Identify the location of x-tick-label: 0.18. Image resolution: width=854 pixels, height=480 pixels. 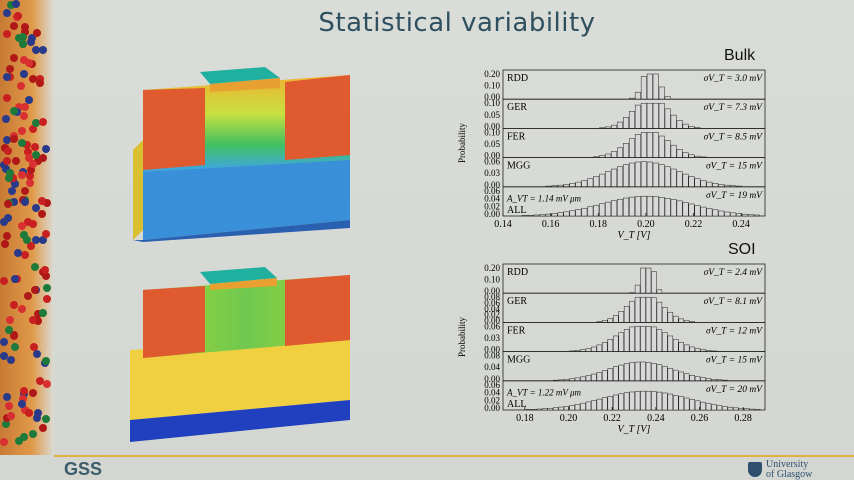
(599, 224).